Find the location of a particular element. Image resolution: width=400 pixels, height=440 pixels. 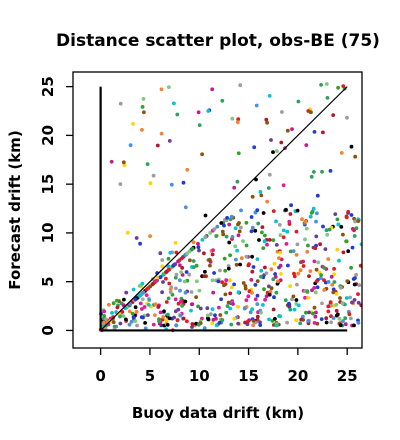

y-tick-label: 25 is located at coordinates (48, 86).